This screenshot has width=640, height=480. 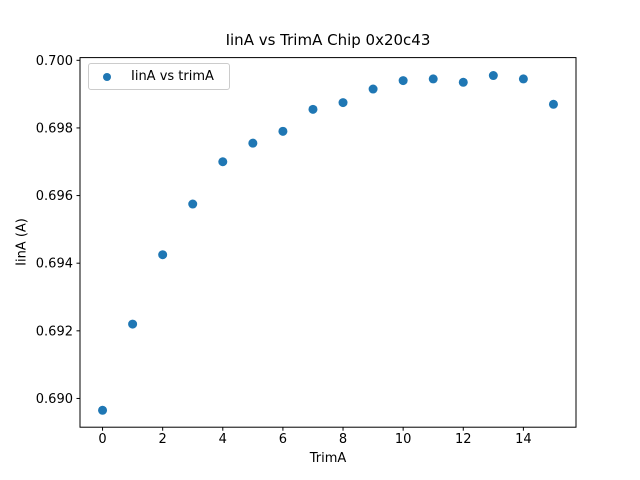 I want to click on legend-series-label: IinA vs trimA, so click(x=172, y=76).